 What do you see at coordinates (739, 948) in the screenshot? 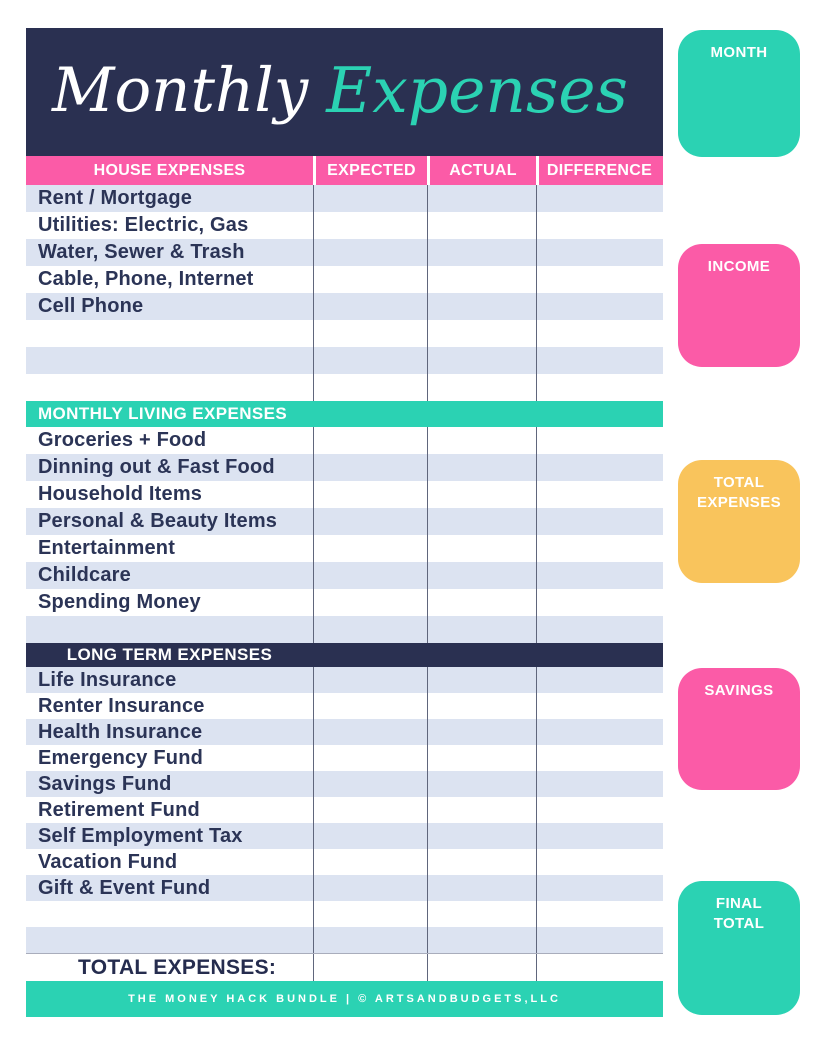
I see `sidebar-box-final-total: FINAL TOTAL` at bounding box center [739, 948].